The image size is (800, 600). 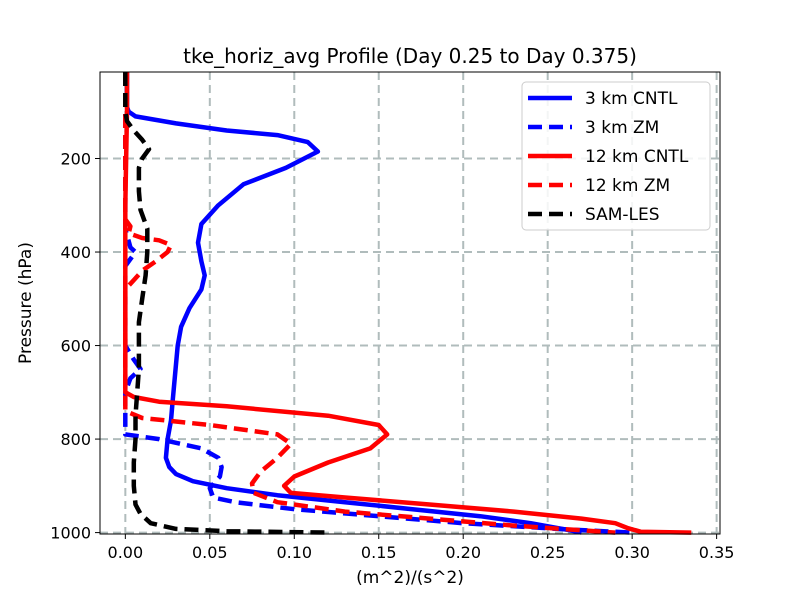 What do you see at coordinates (75, 159) in the screenshot?
I see `y-tick-label: 200` at bounding box center [75, 159].